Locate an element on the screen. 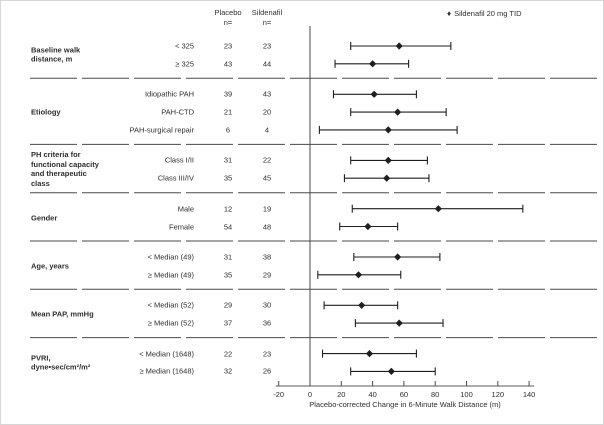  placebo-column-header: Placebo n= is located at coordinates (228, 18).